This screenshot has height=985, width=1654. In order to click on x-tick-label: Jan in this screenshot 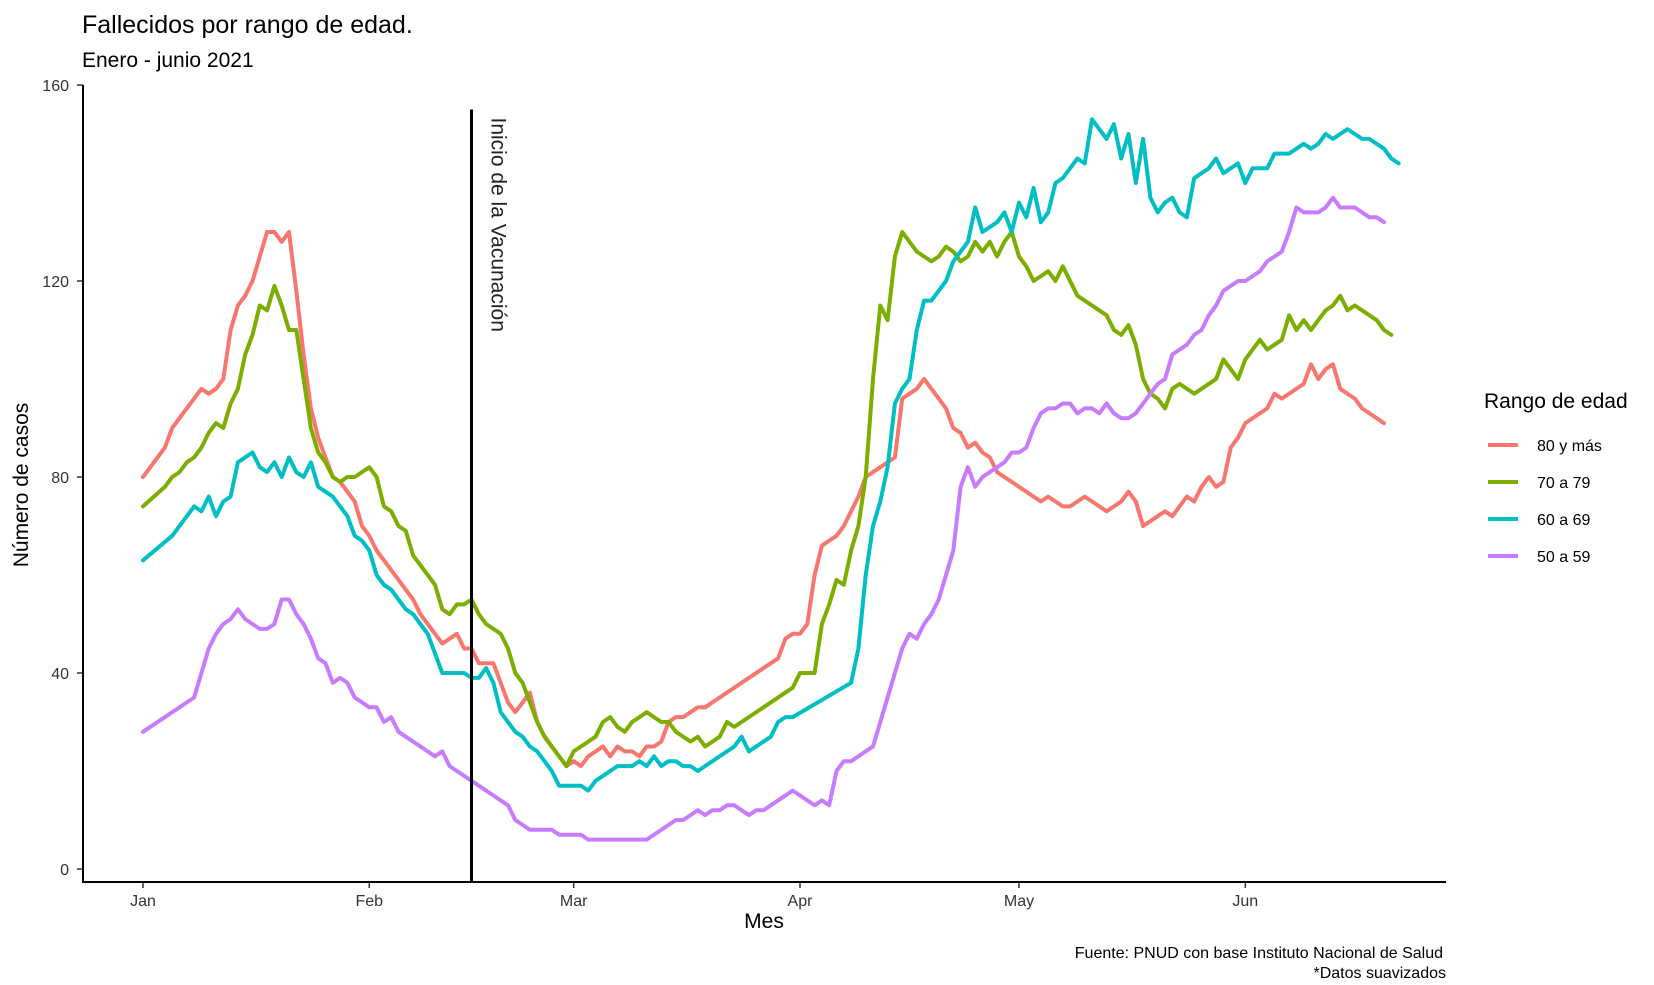, I will do `click(143, 901)`.